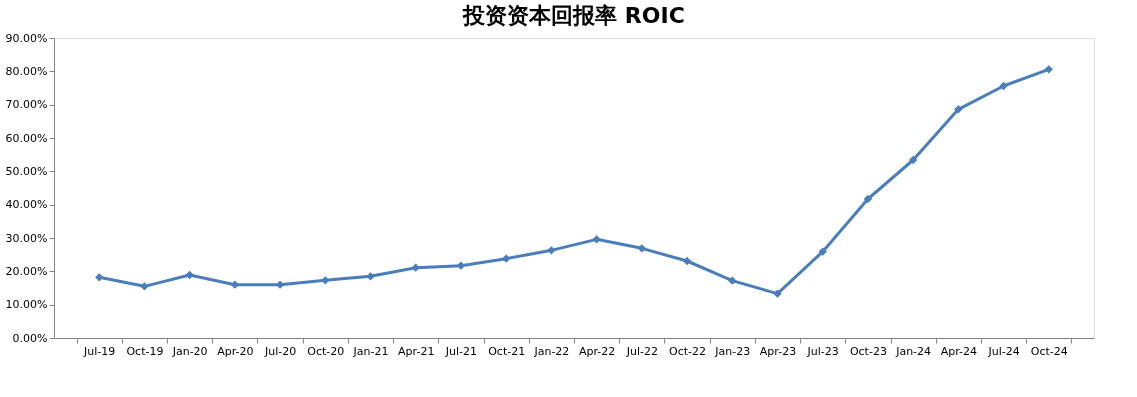 Image resolution: width=1137 pixels, height=397 pixels. What do you see at coordinates (26, 305) in the screenshot?
I see `y-tick-label: 10.00%` at bounding box center [26, 305].